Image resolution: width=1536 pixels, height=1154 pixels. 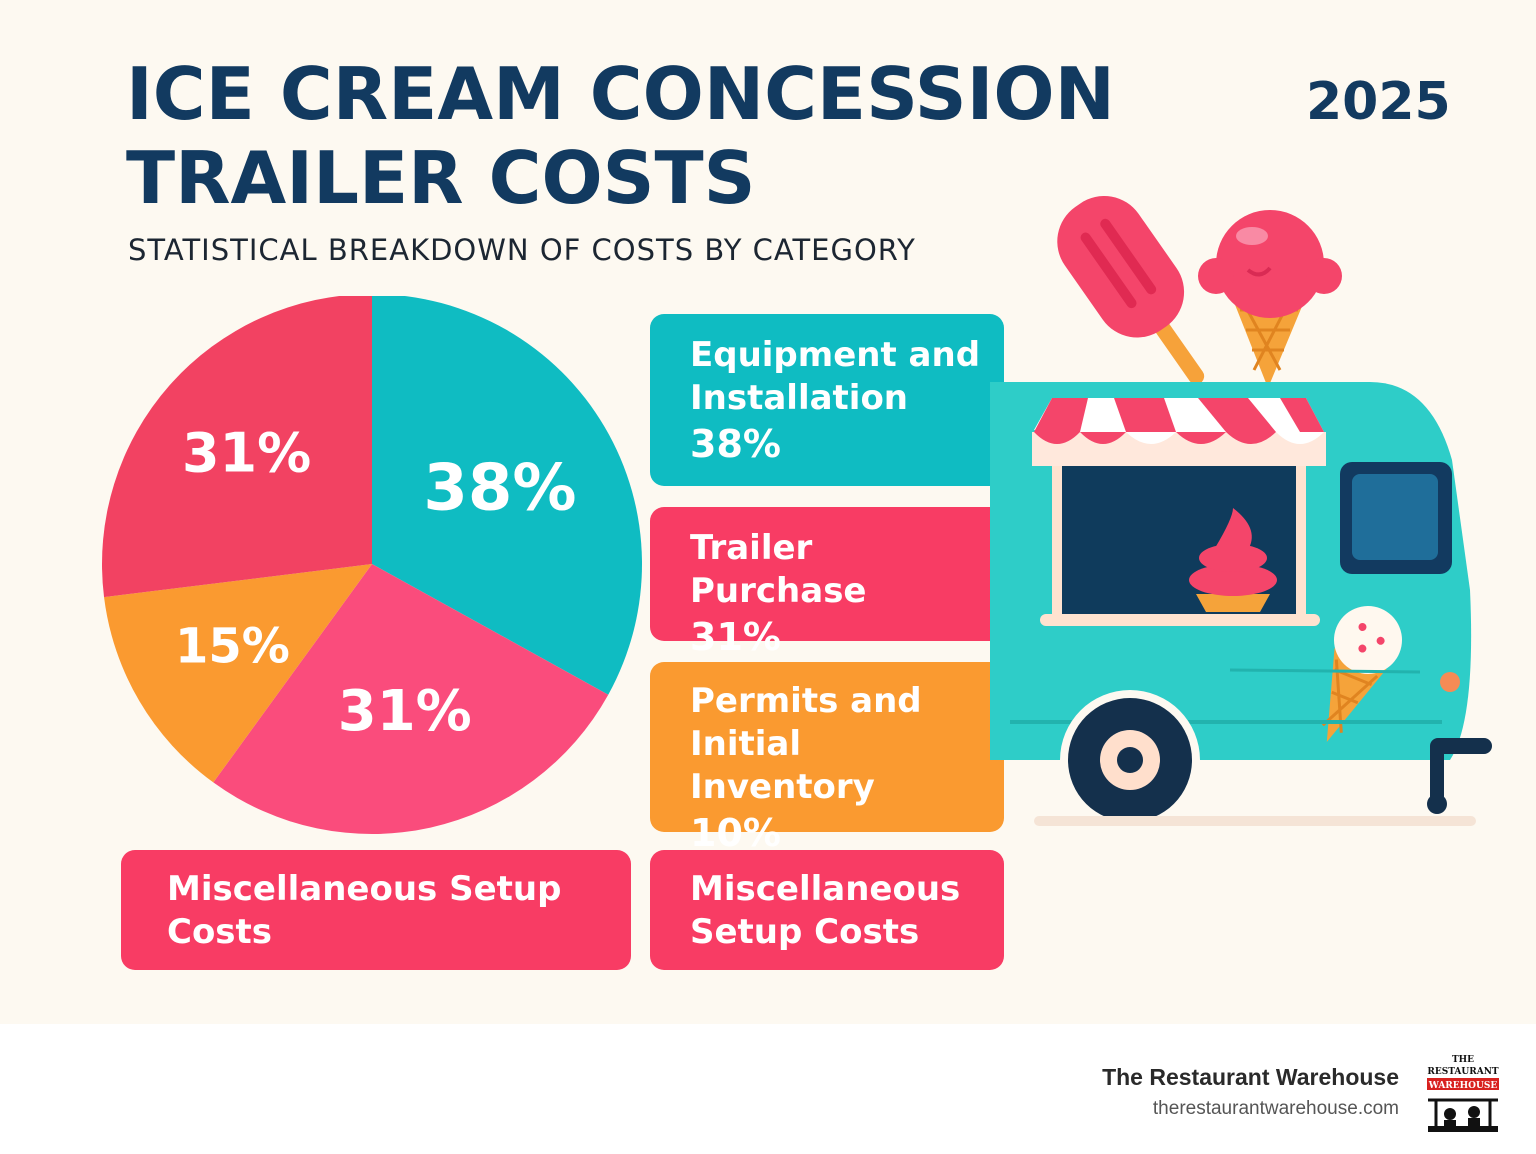 What do you see at coordinates (806, 744) in the screenshot?
I see `legend-label: Permits and Initial Inventory` at bounding box center [806, 744].